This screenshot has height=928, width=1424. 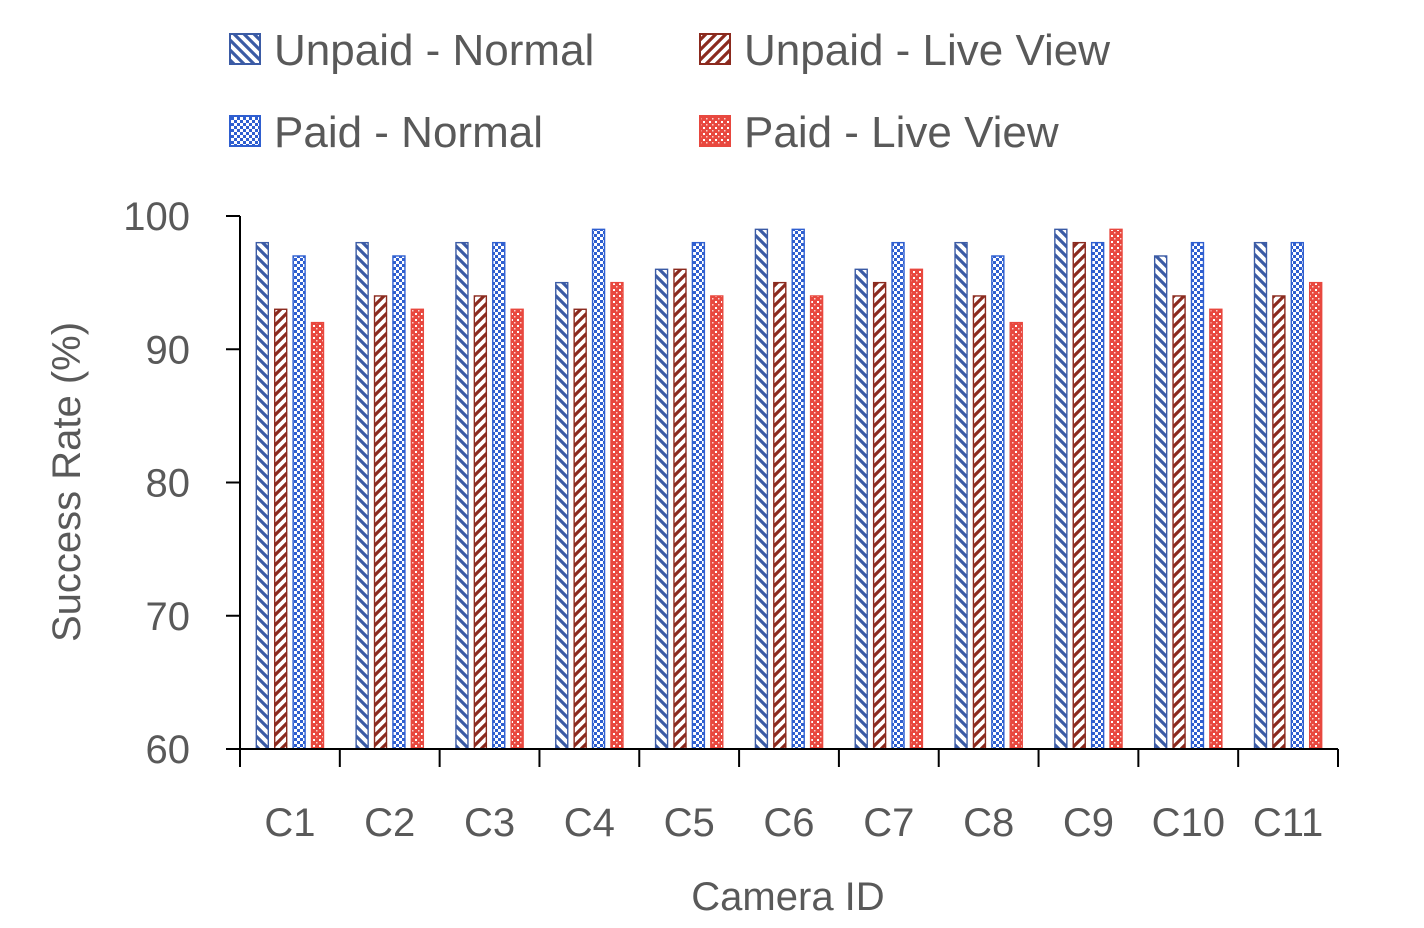 I want to click on bar-C11-paid-live-view, so click(x=1315, y=515).